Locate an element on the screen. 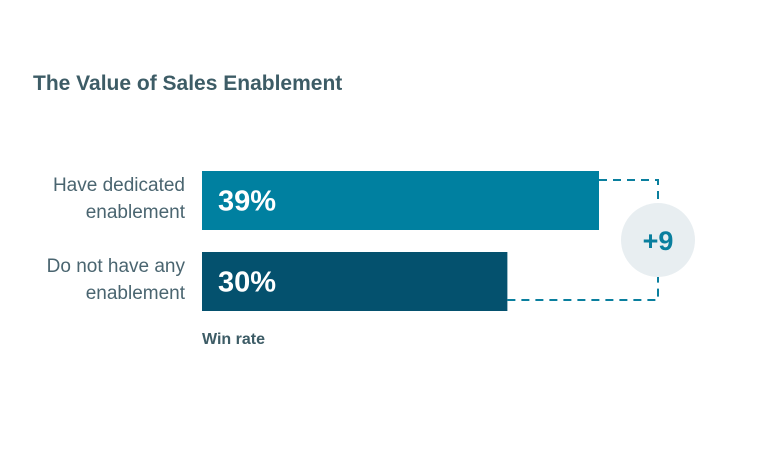 This screenshot has height=458, width=760. category-label-1-line-1: enablement is located at coordinates (136, 293).